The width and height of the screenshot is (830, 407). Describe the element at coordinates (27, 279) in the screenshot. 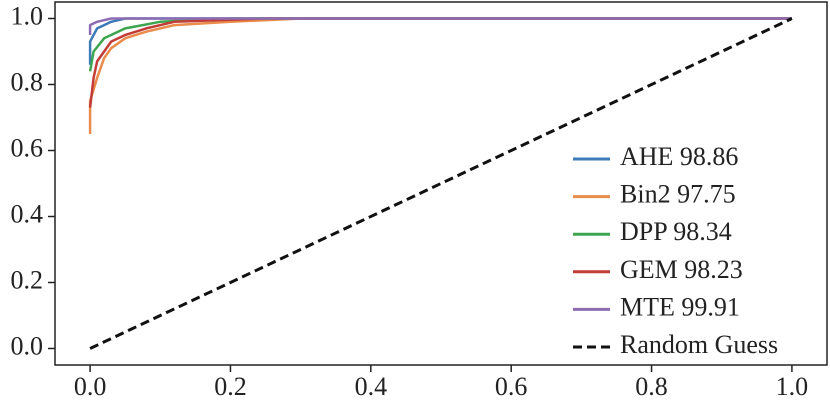

I see `y-tick-label: 0.2` at that location.